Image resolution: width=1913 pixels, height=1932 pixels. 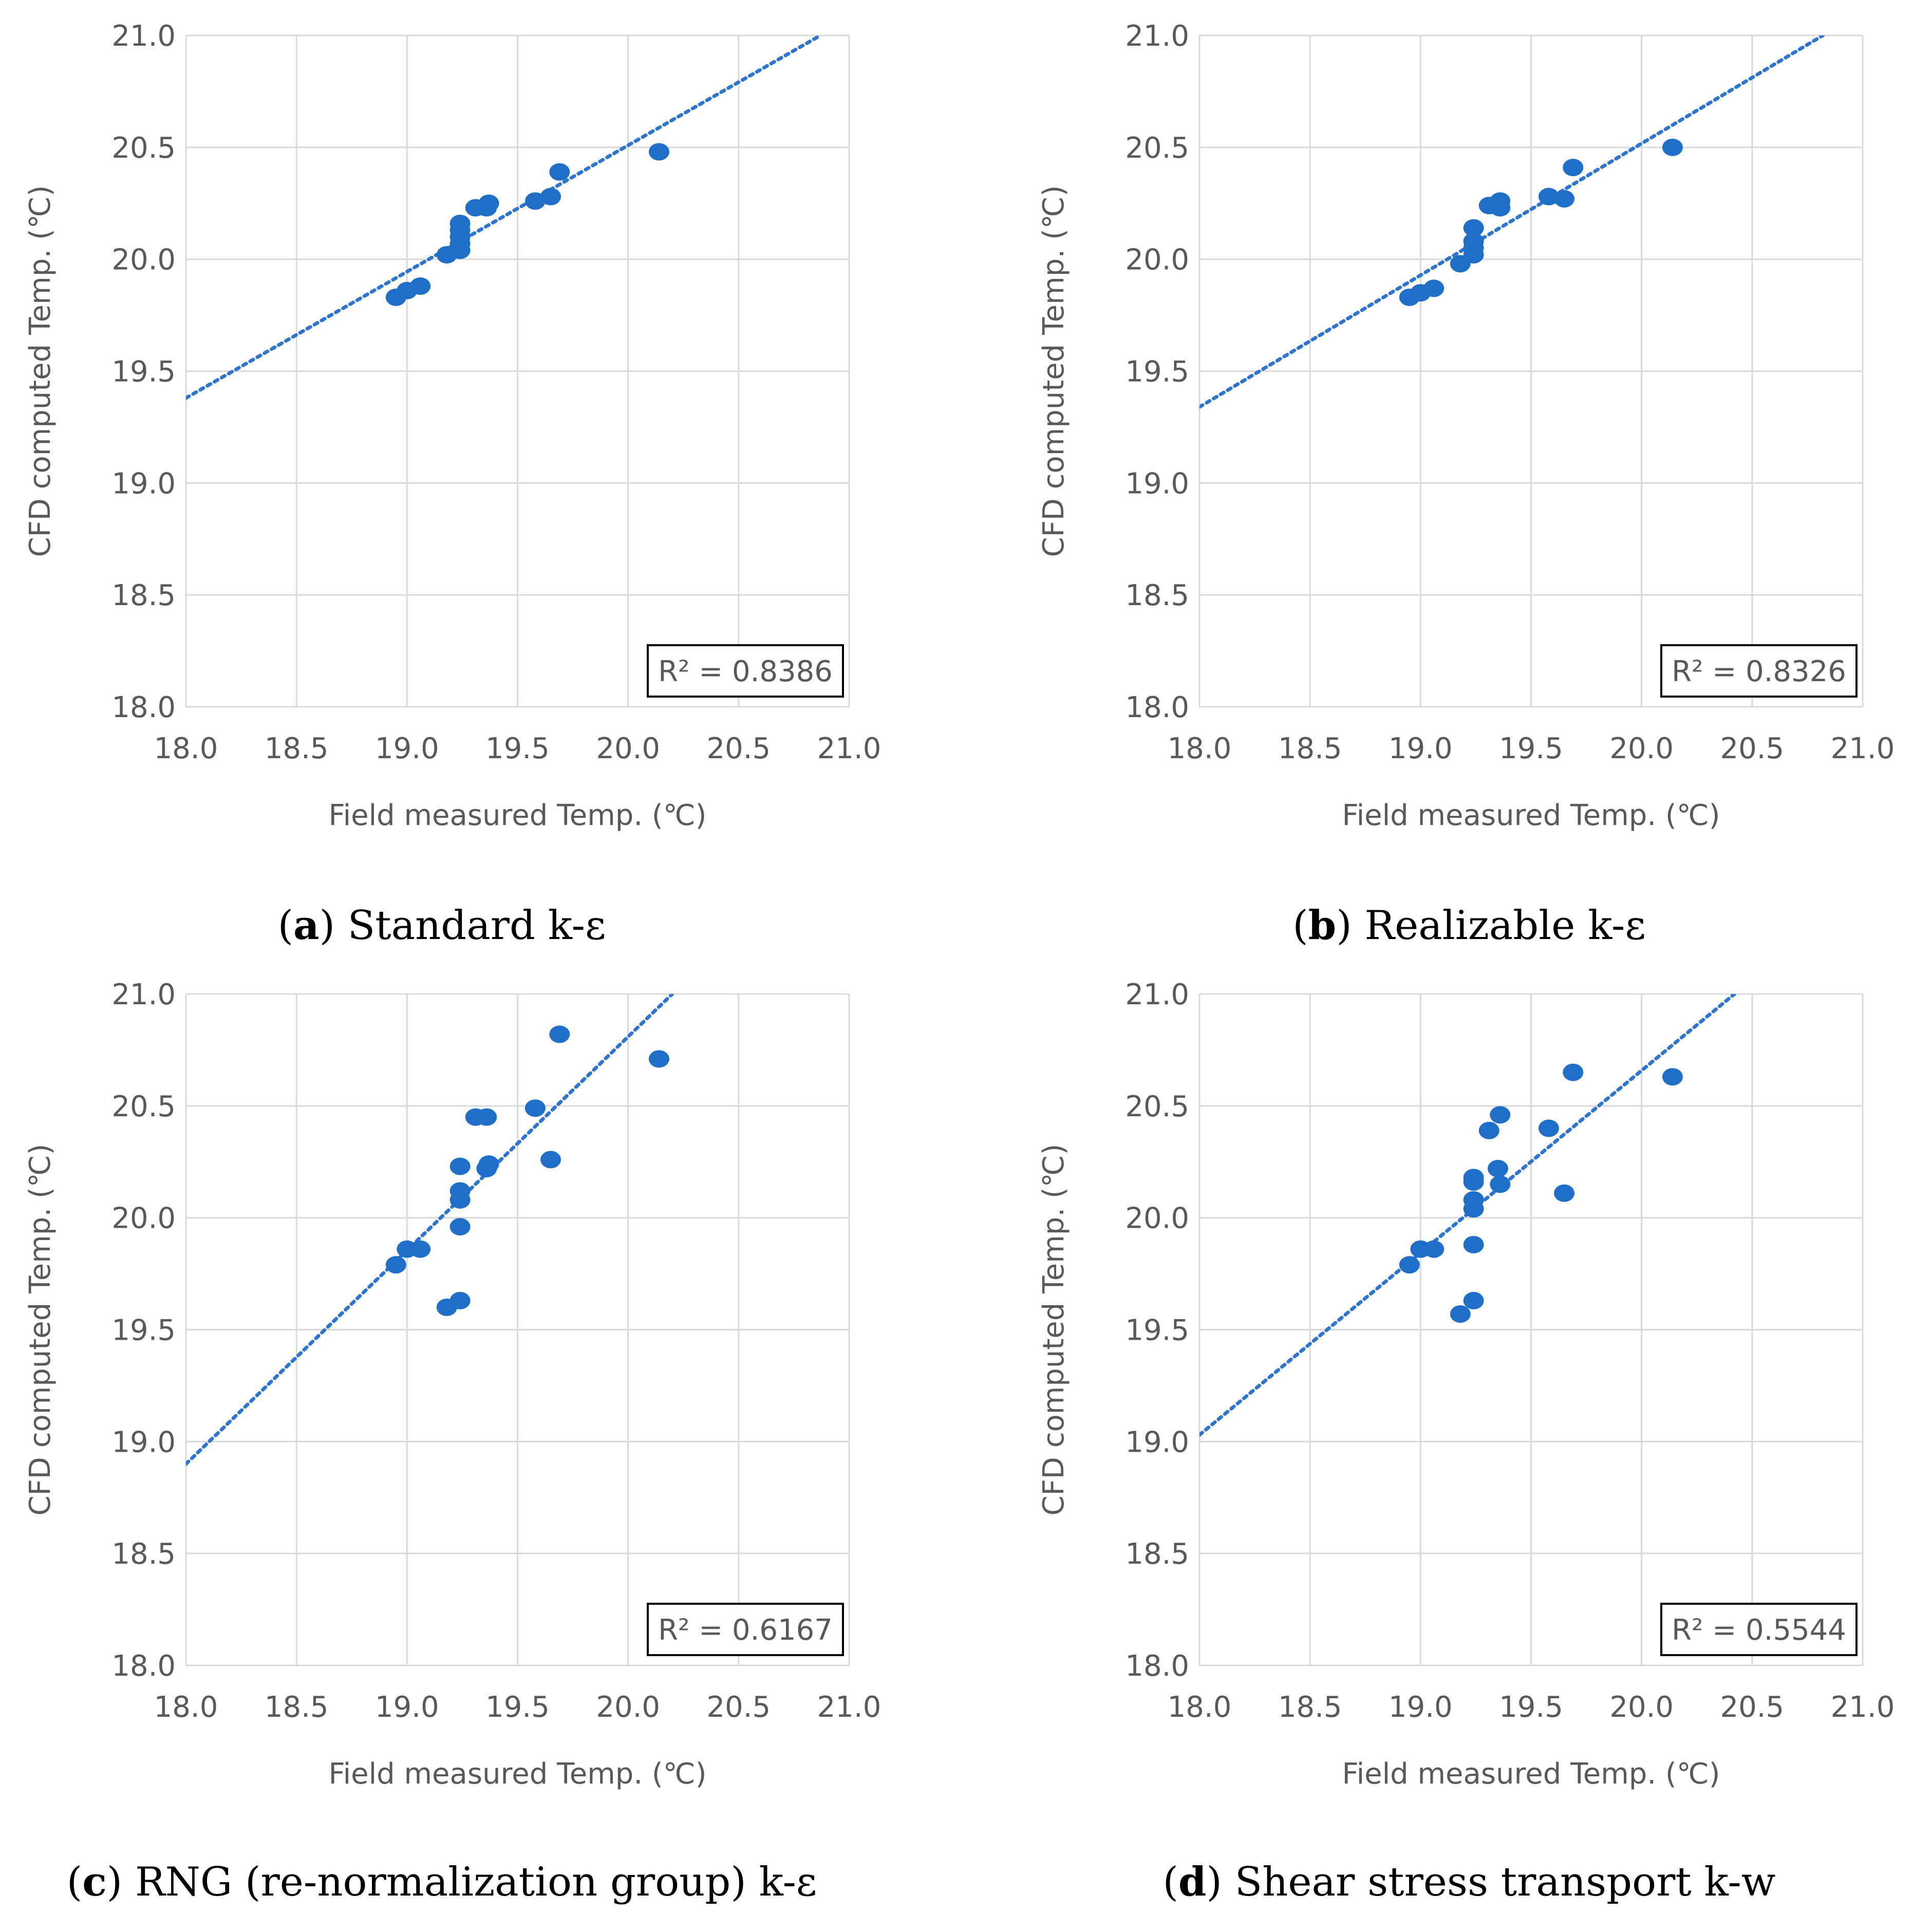 I want to click on trendline, so click(x=430, y=1230).